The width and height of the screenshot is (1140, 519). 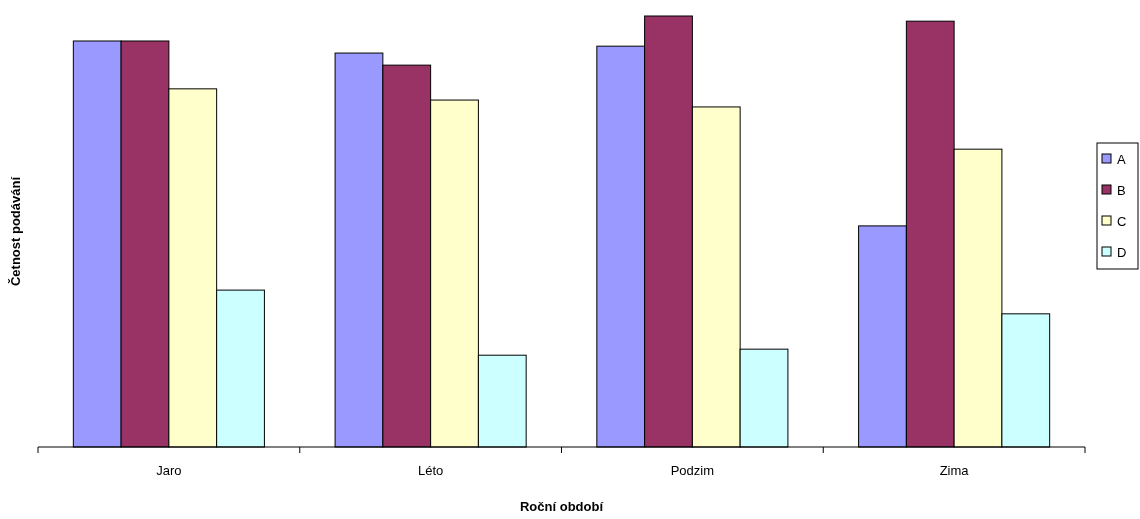 What do you see at coordinates (1121, 159) in the screenshot?
I see `legend-label: A` at bounding box center [1121, 159].